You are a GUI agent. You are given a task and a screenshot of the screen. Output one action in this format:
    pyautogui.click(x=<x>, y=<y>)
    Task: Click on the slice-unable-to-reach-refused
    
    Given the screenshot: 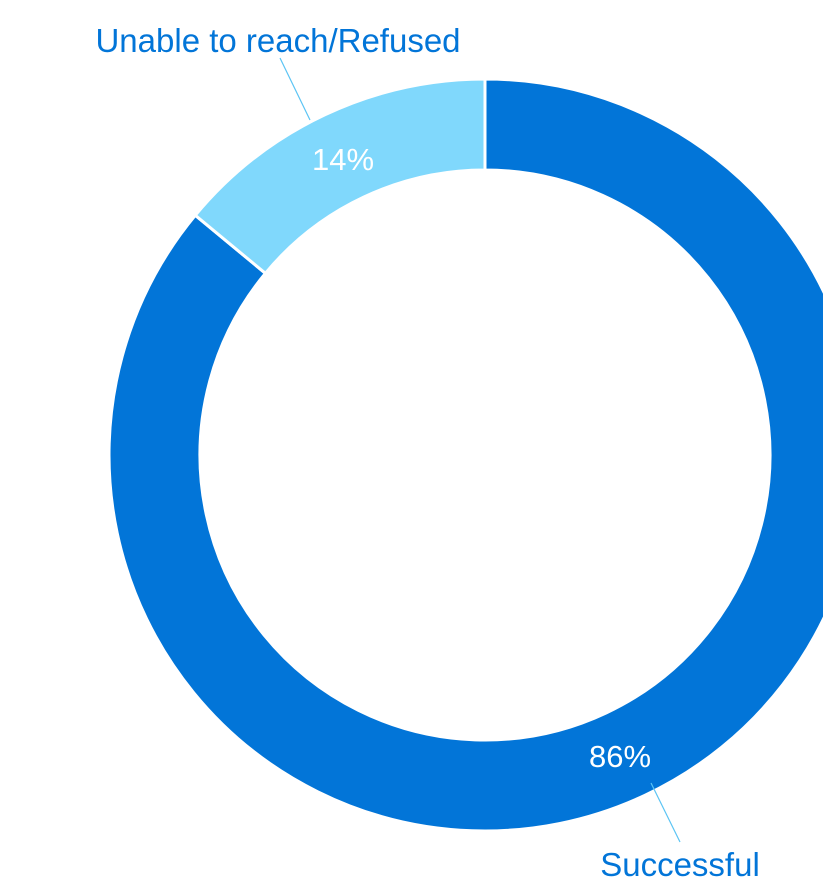 What is the action you would take?
    pyautogui.click(x=340, y=176)
    